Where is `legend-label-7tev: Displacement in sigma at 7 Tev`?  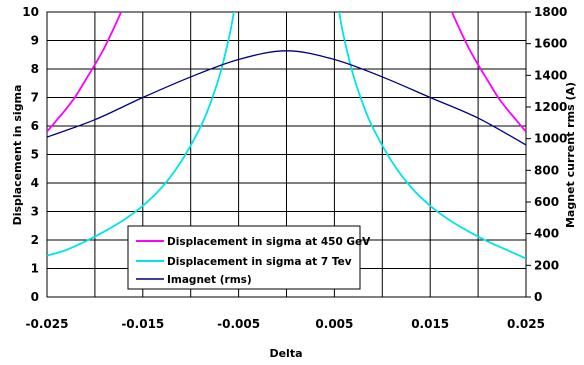 legend-label-7tev: Displacement in sigma at 7 Tev is located at coordinates (259, 262).